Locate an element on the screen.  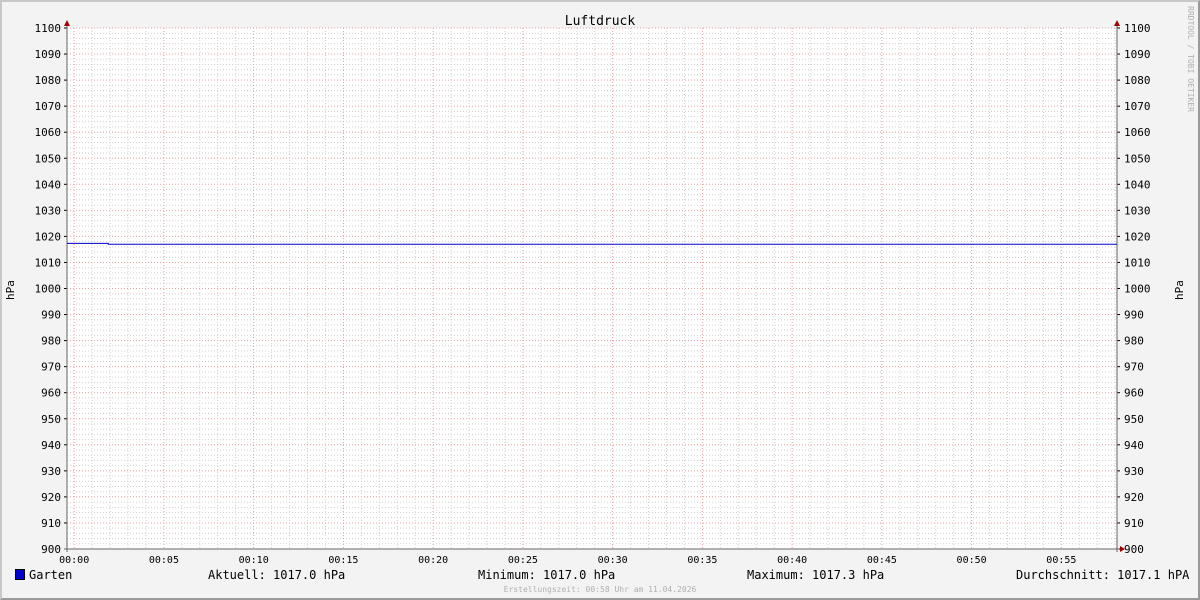
y-tick-label-right: 1020 is located at coordinates (1137, 236).